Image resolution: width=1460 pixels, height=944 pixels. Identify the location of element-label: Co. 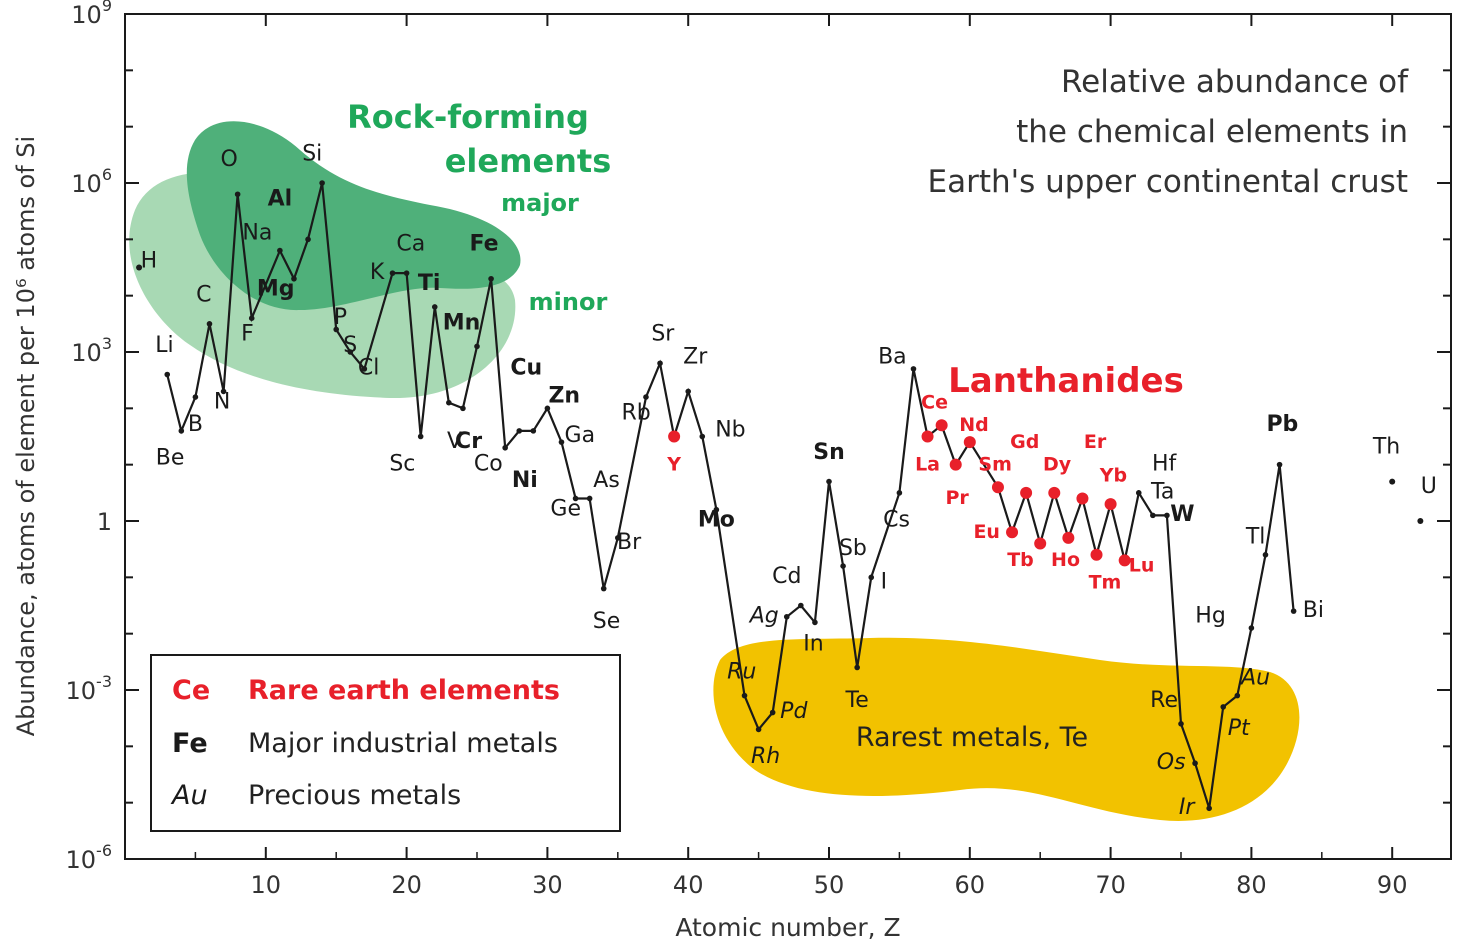
(488, 463).